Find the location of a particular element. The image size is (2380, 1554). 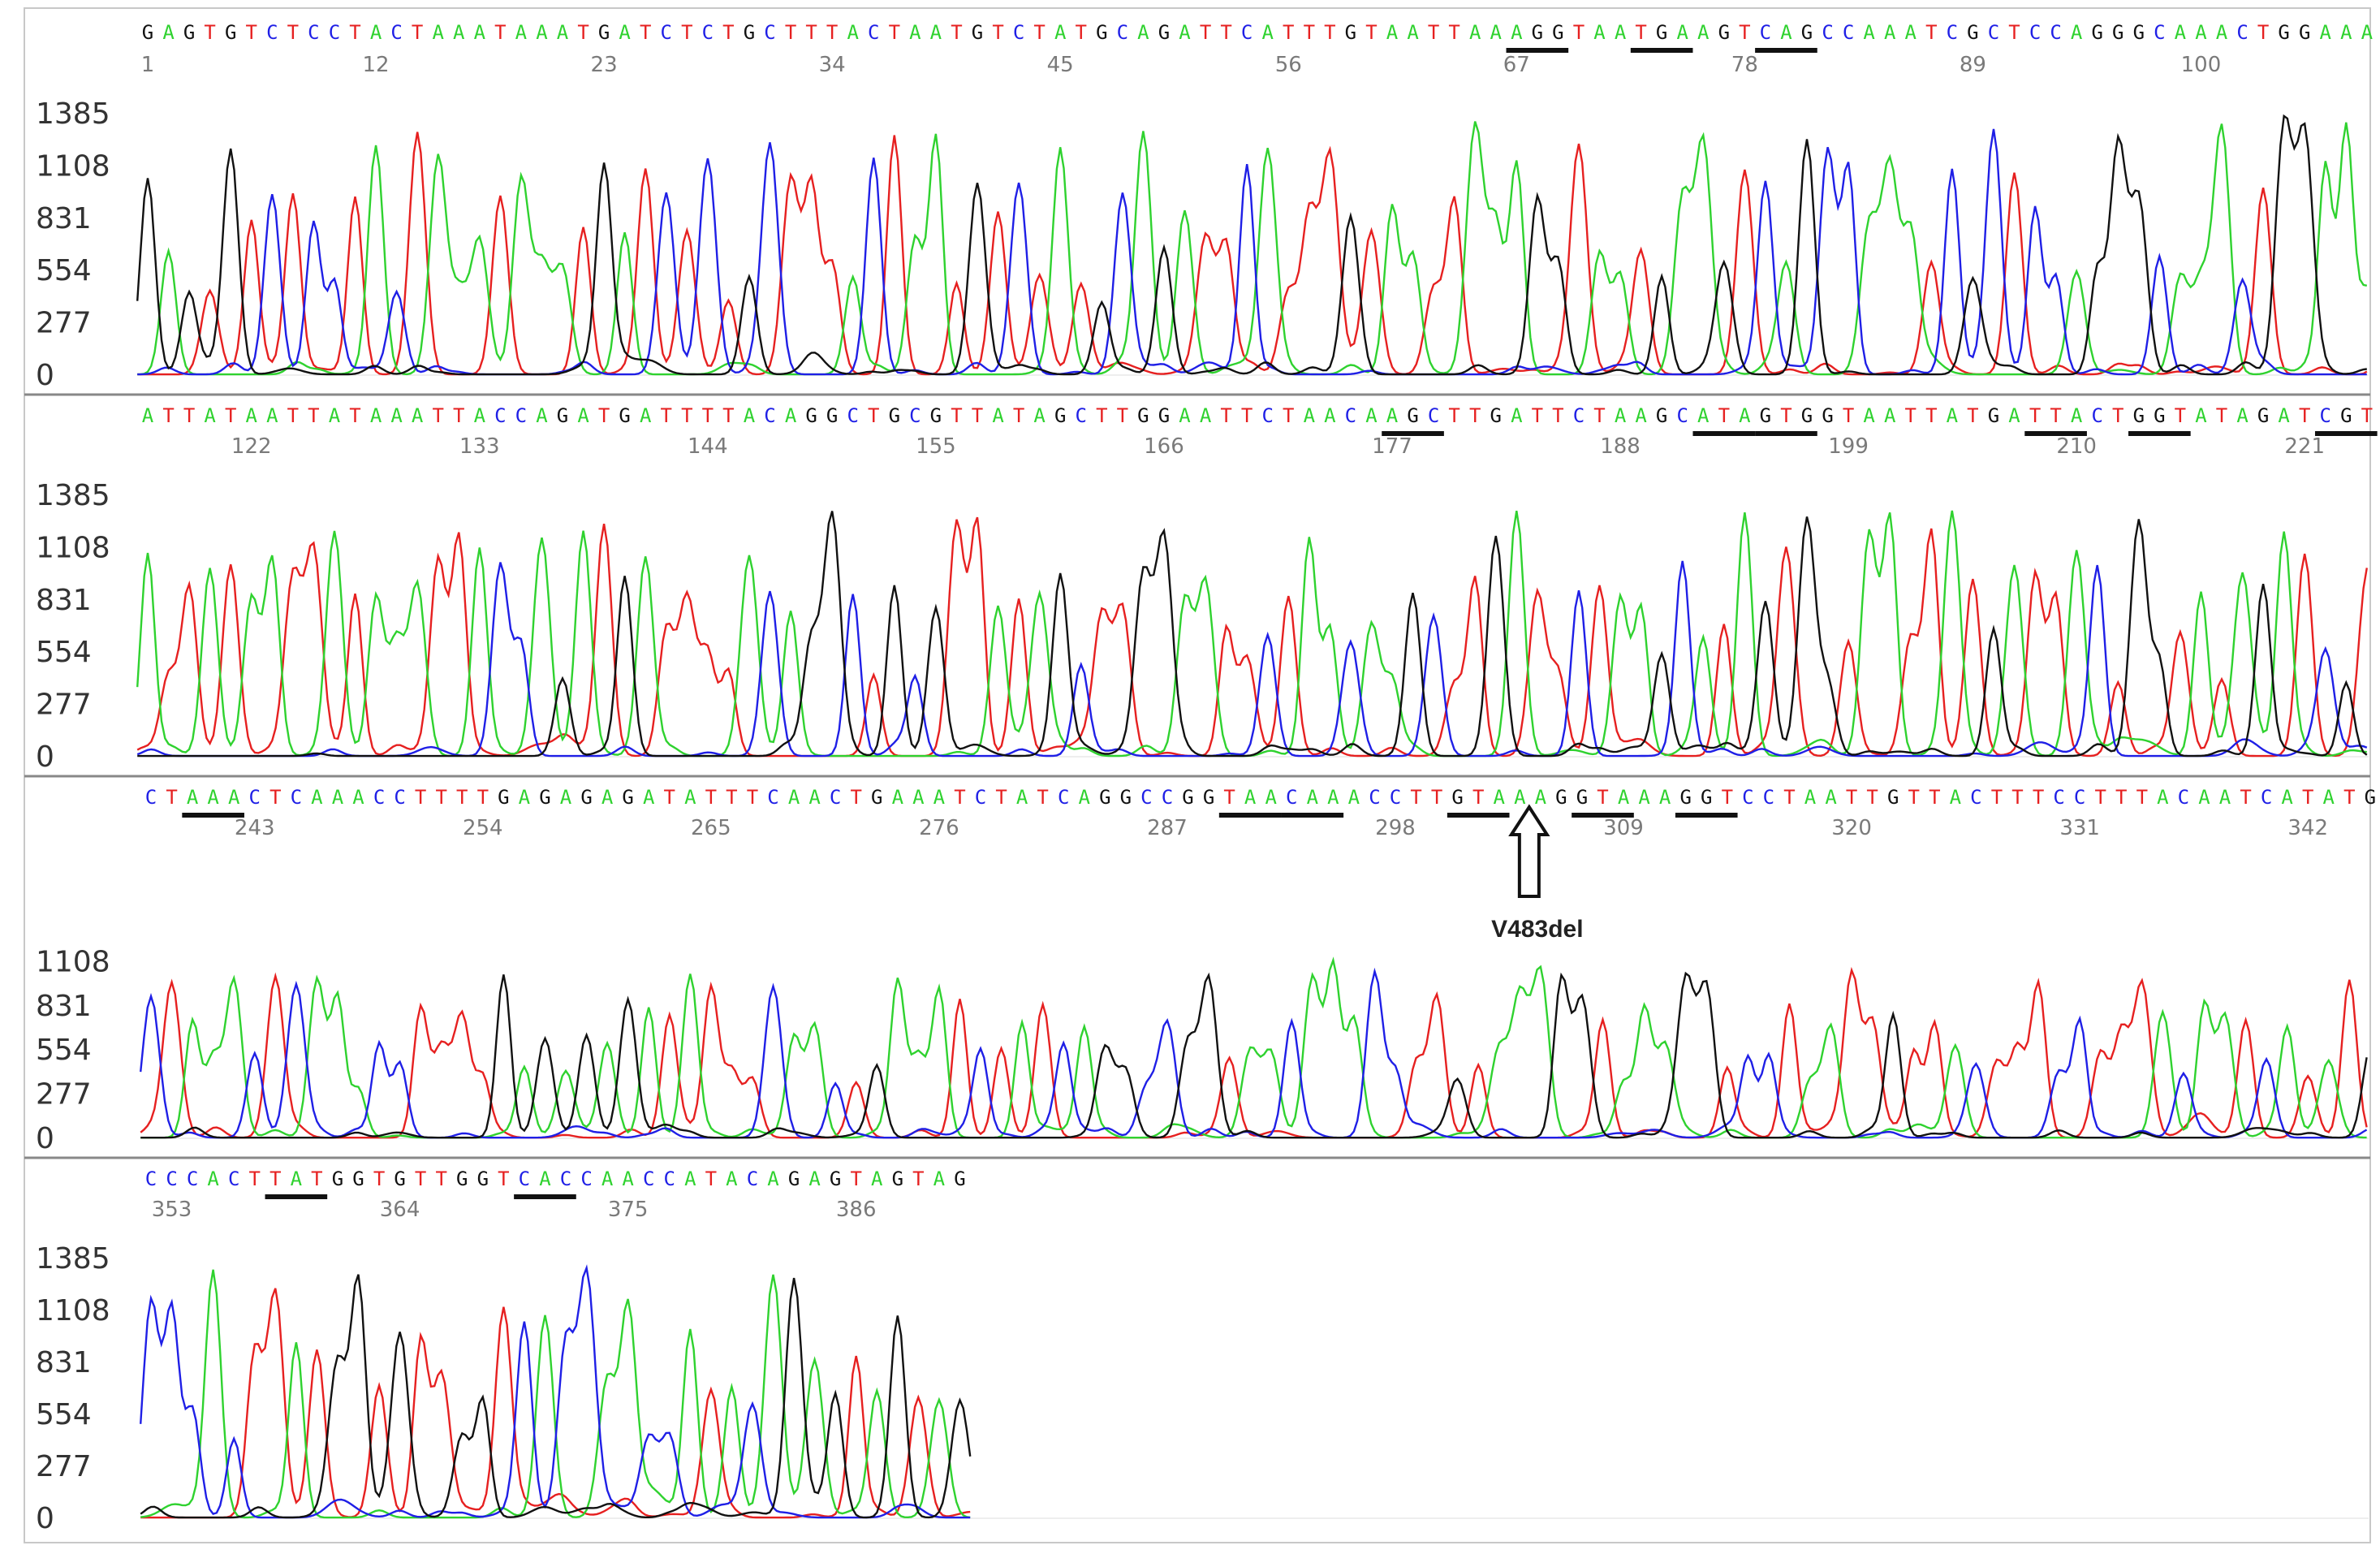

x-tick-label: 243 is located at coordinates (255, 828).